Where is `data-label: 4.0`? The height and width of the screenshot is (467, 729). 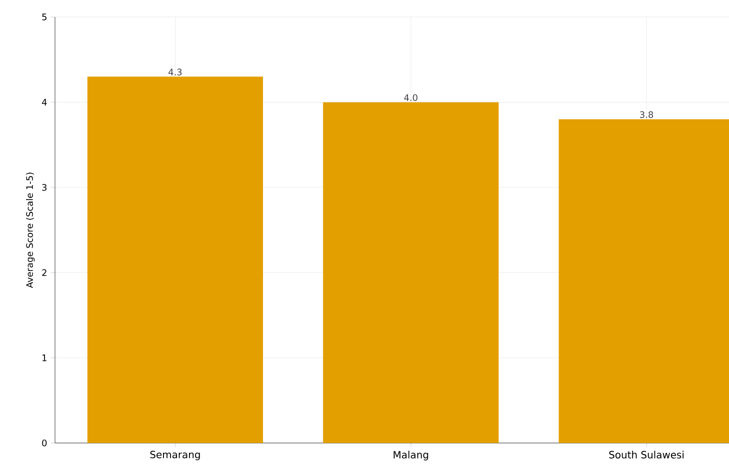
data-label: 4.0 is located at coordinates (411, 97).